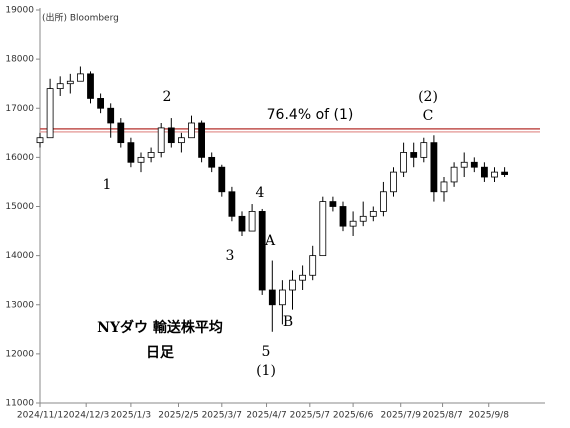  I want to click on y-tick-label: 13000, so click(19, 305).